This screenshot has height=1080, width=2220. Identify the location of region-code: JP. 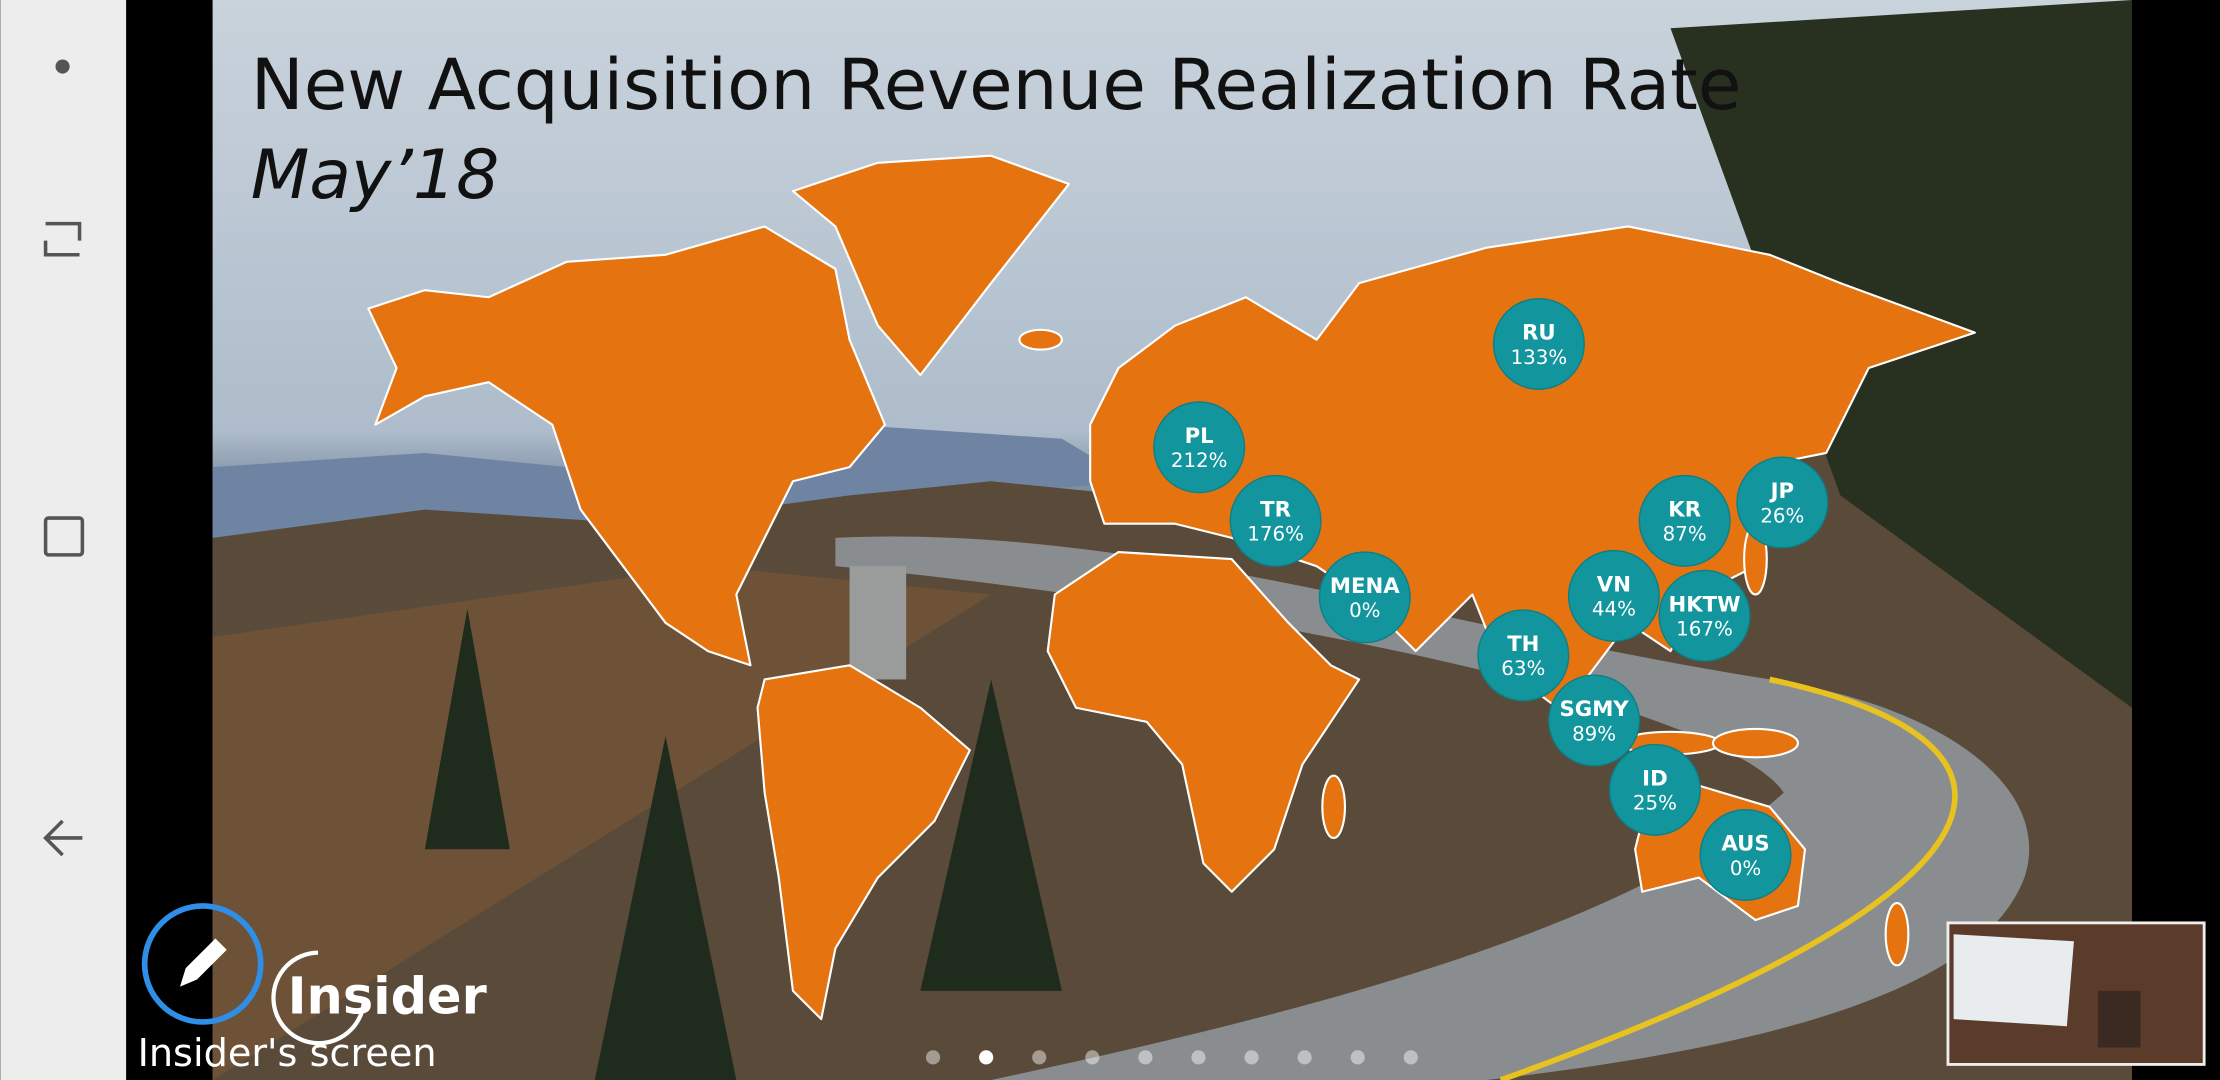
(1781, 491).